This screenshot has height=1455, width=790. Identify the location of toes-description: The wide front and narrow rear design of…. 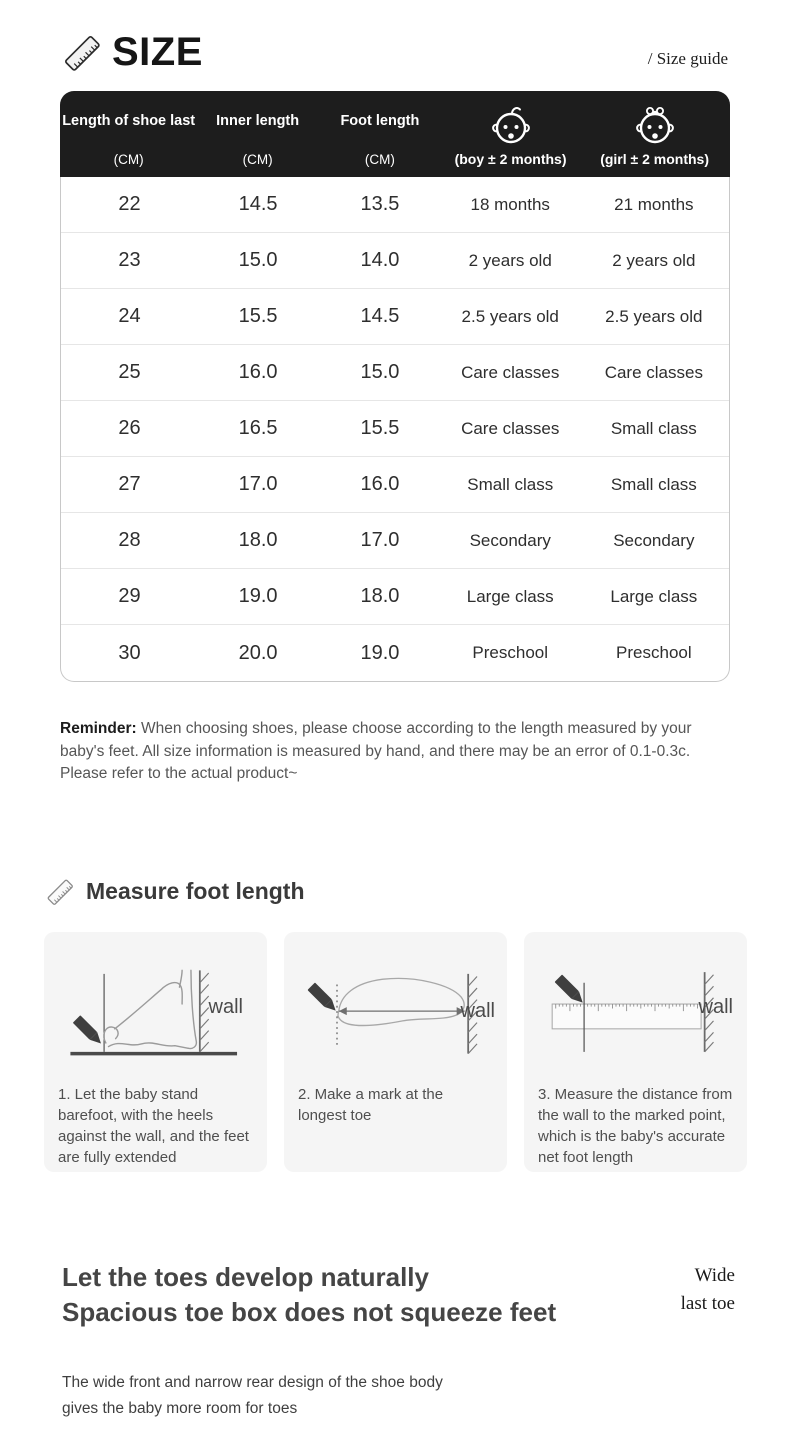
(252, 1395).